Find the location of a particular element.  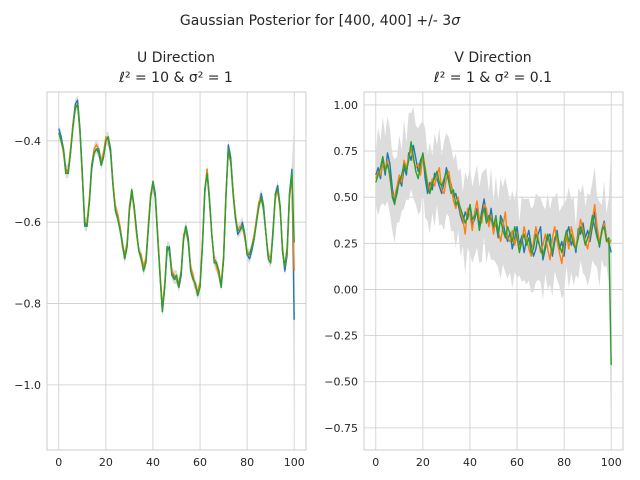

v-x-tick-label: 0 is located at coordinates (375, 462).